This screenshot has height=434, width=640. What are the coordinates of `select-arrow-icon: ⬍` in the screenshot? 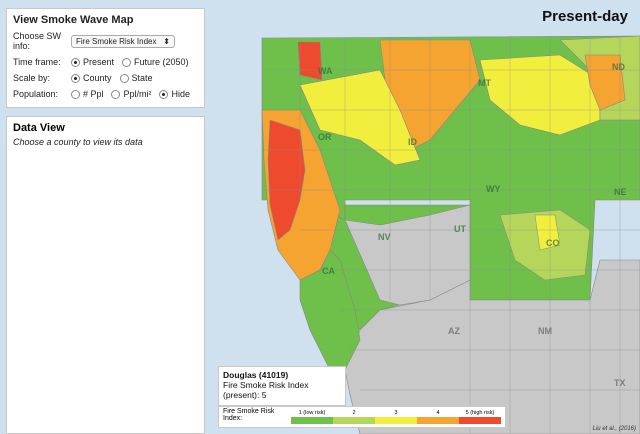 It's located at (166, 41).